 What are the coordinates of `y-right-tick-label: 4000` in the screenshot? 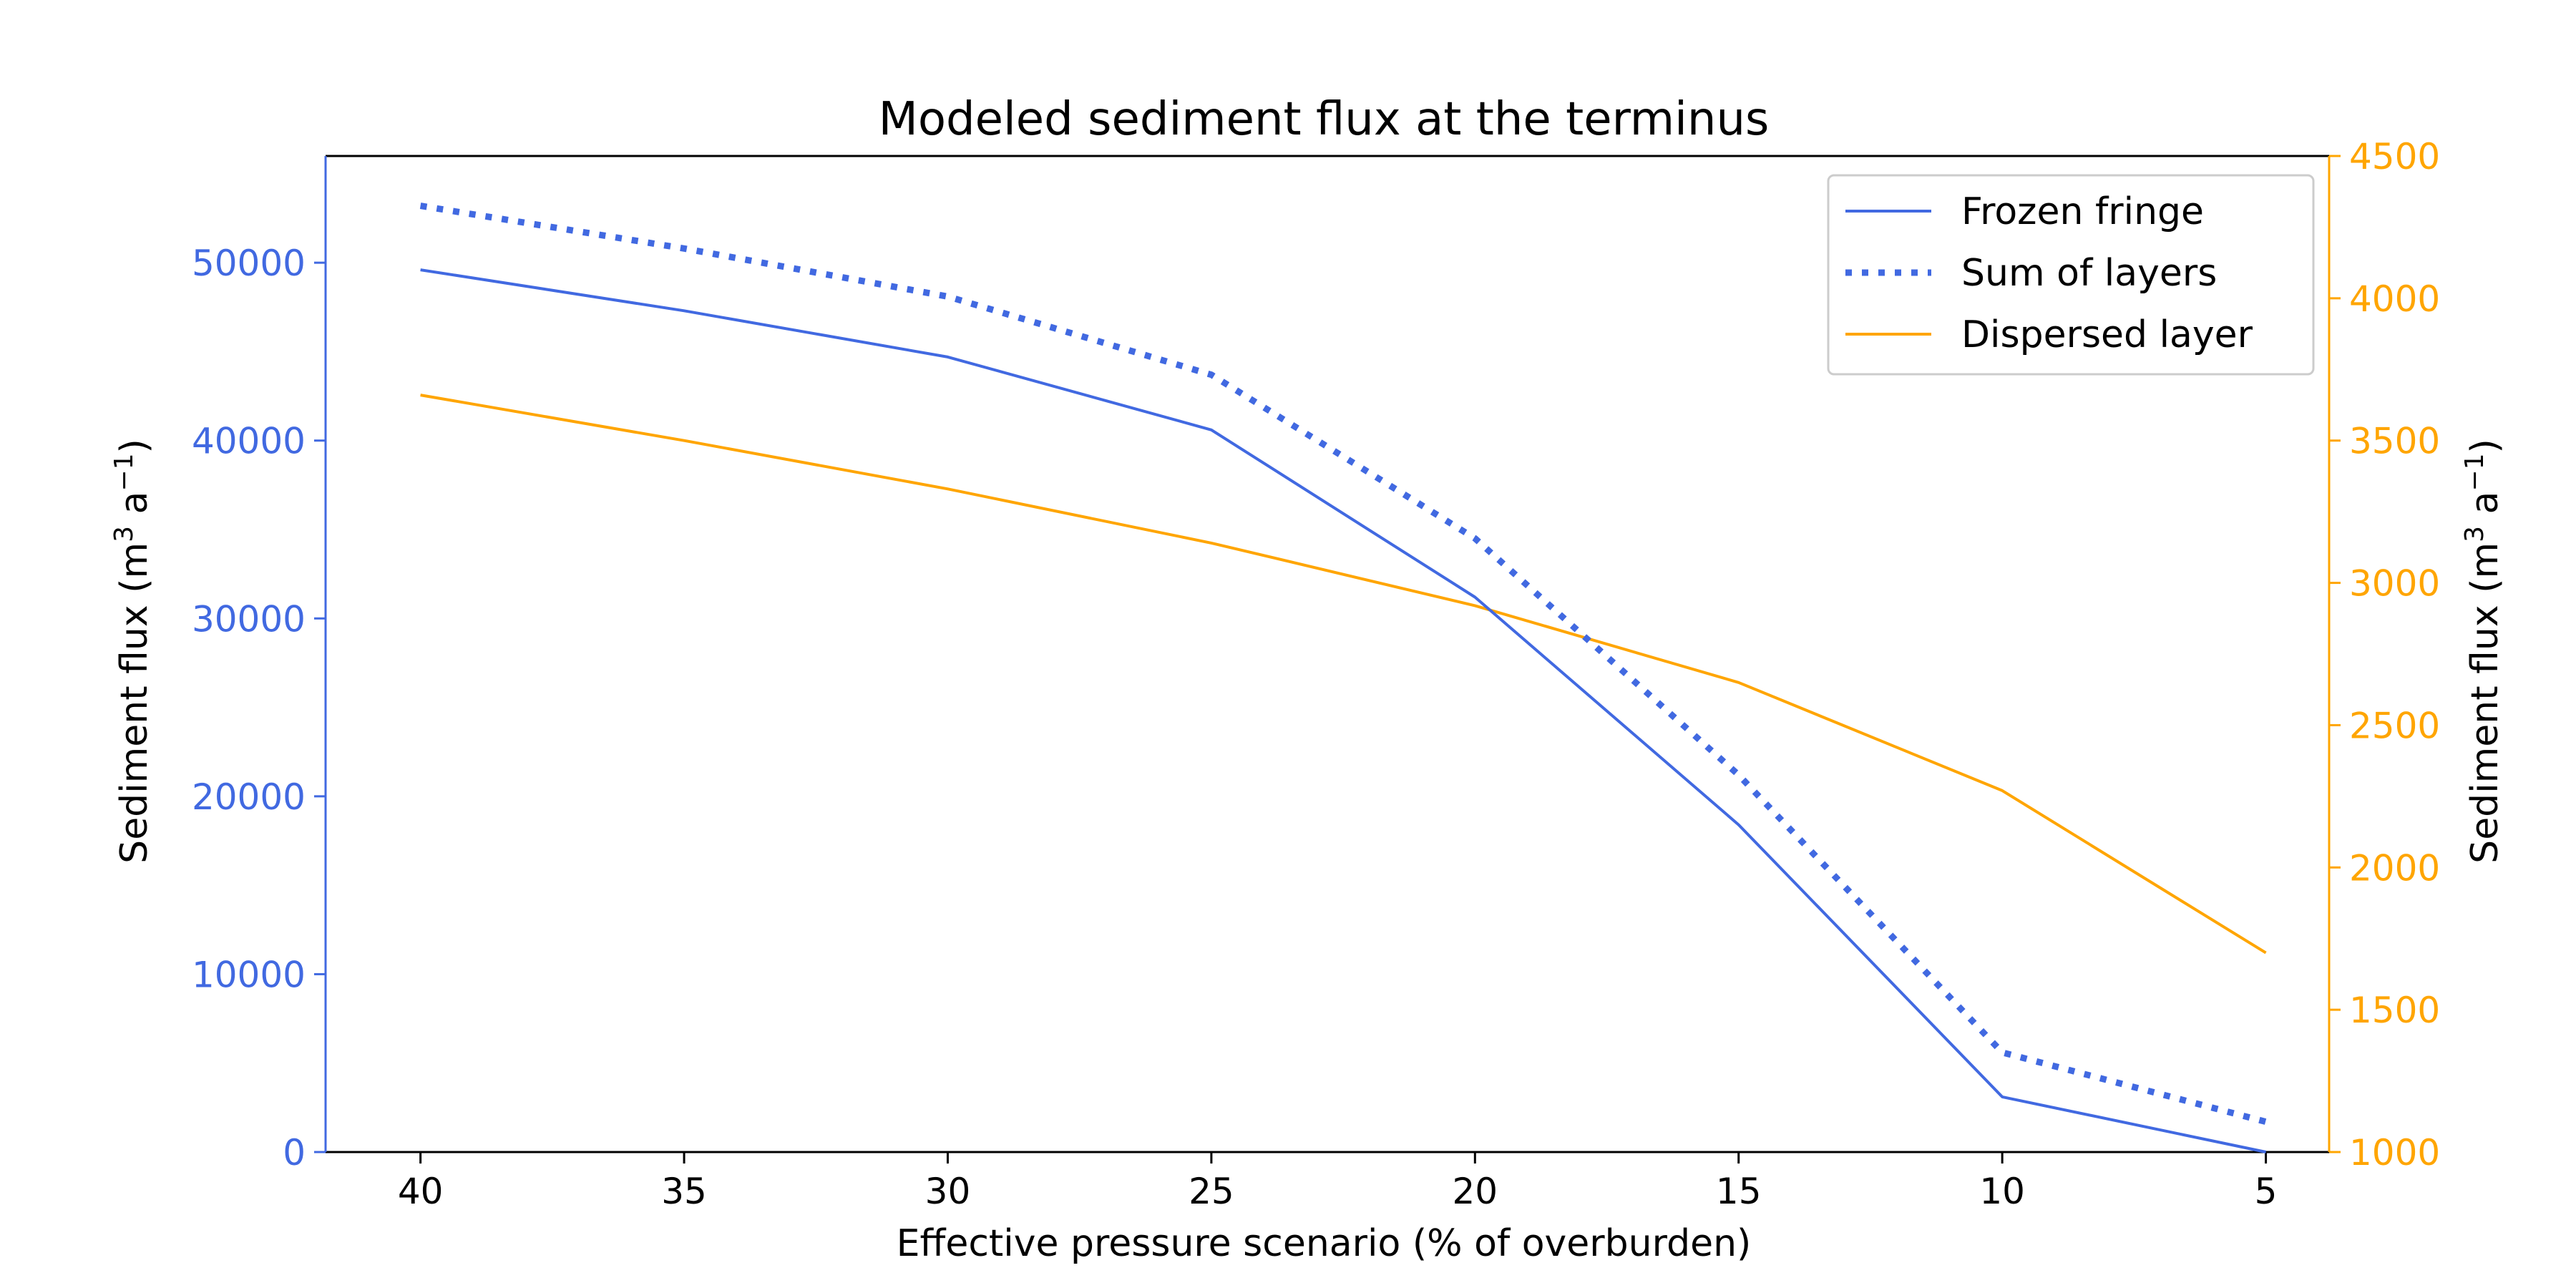 It's located at (2394, 299).